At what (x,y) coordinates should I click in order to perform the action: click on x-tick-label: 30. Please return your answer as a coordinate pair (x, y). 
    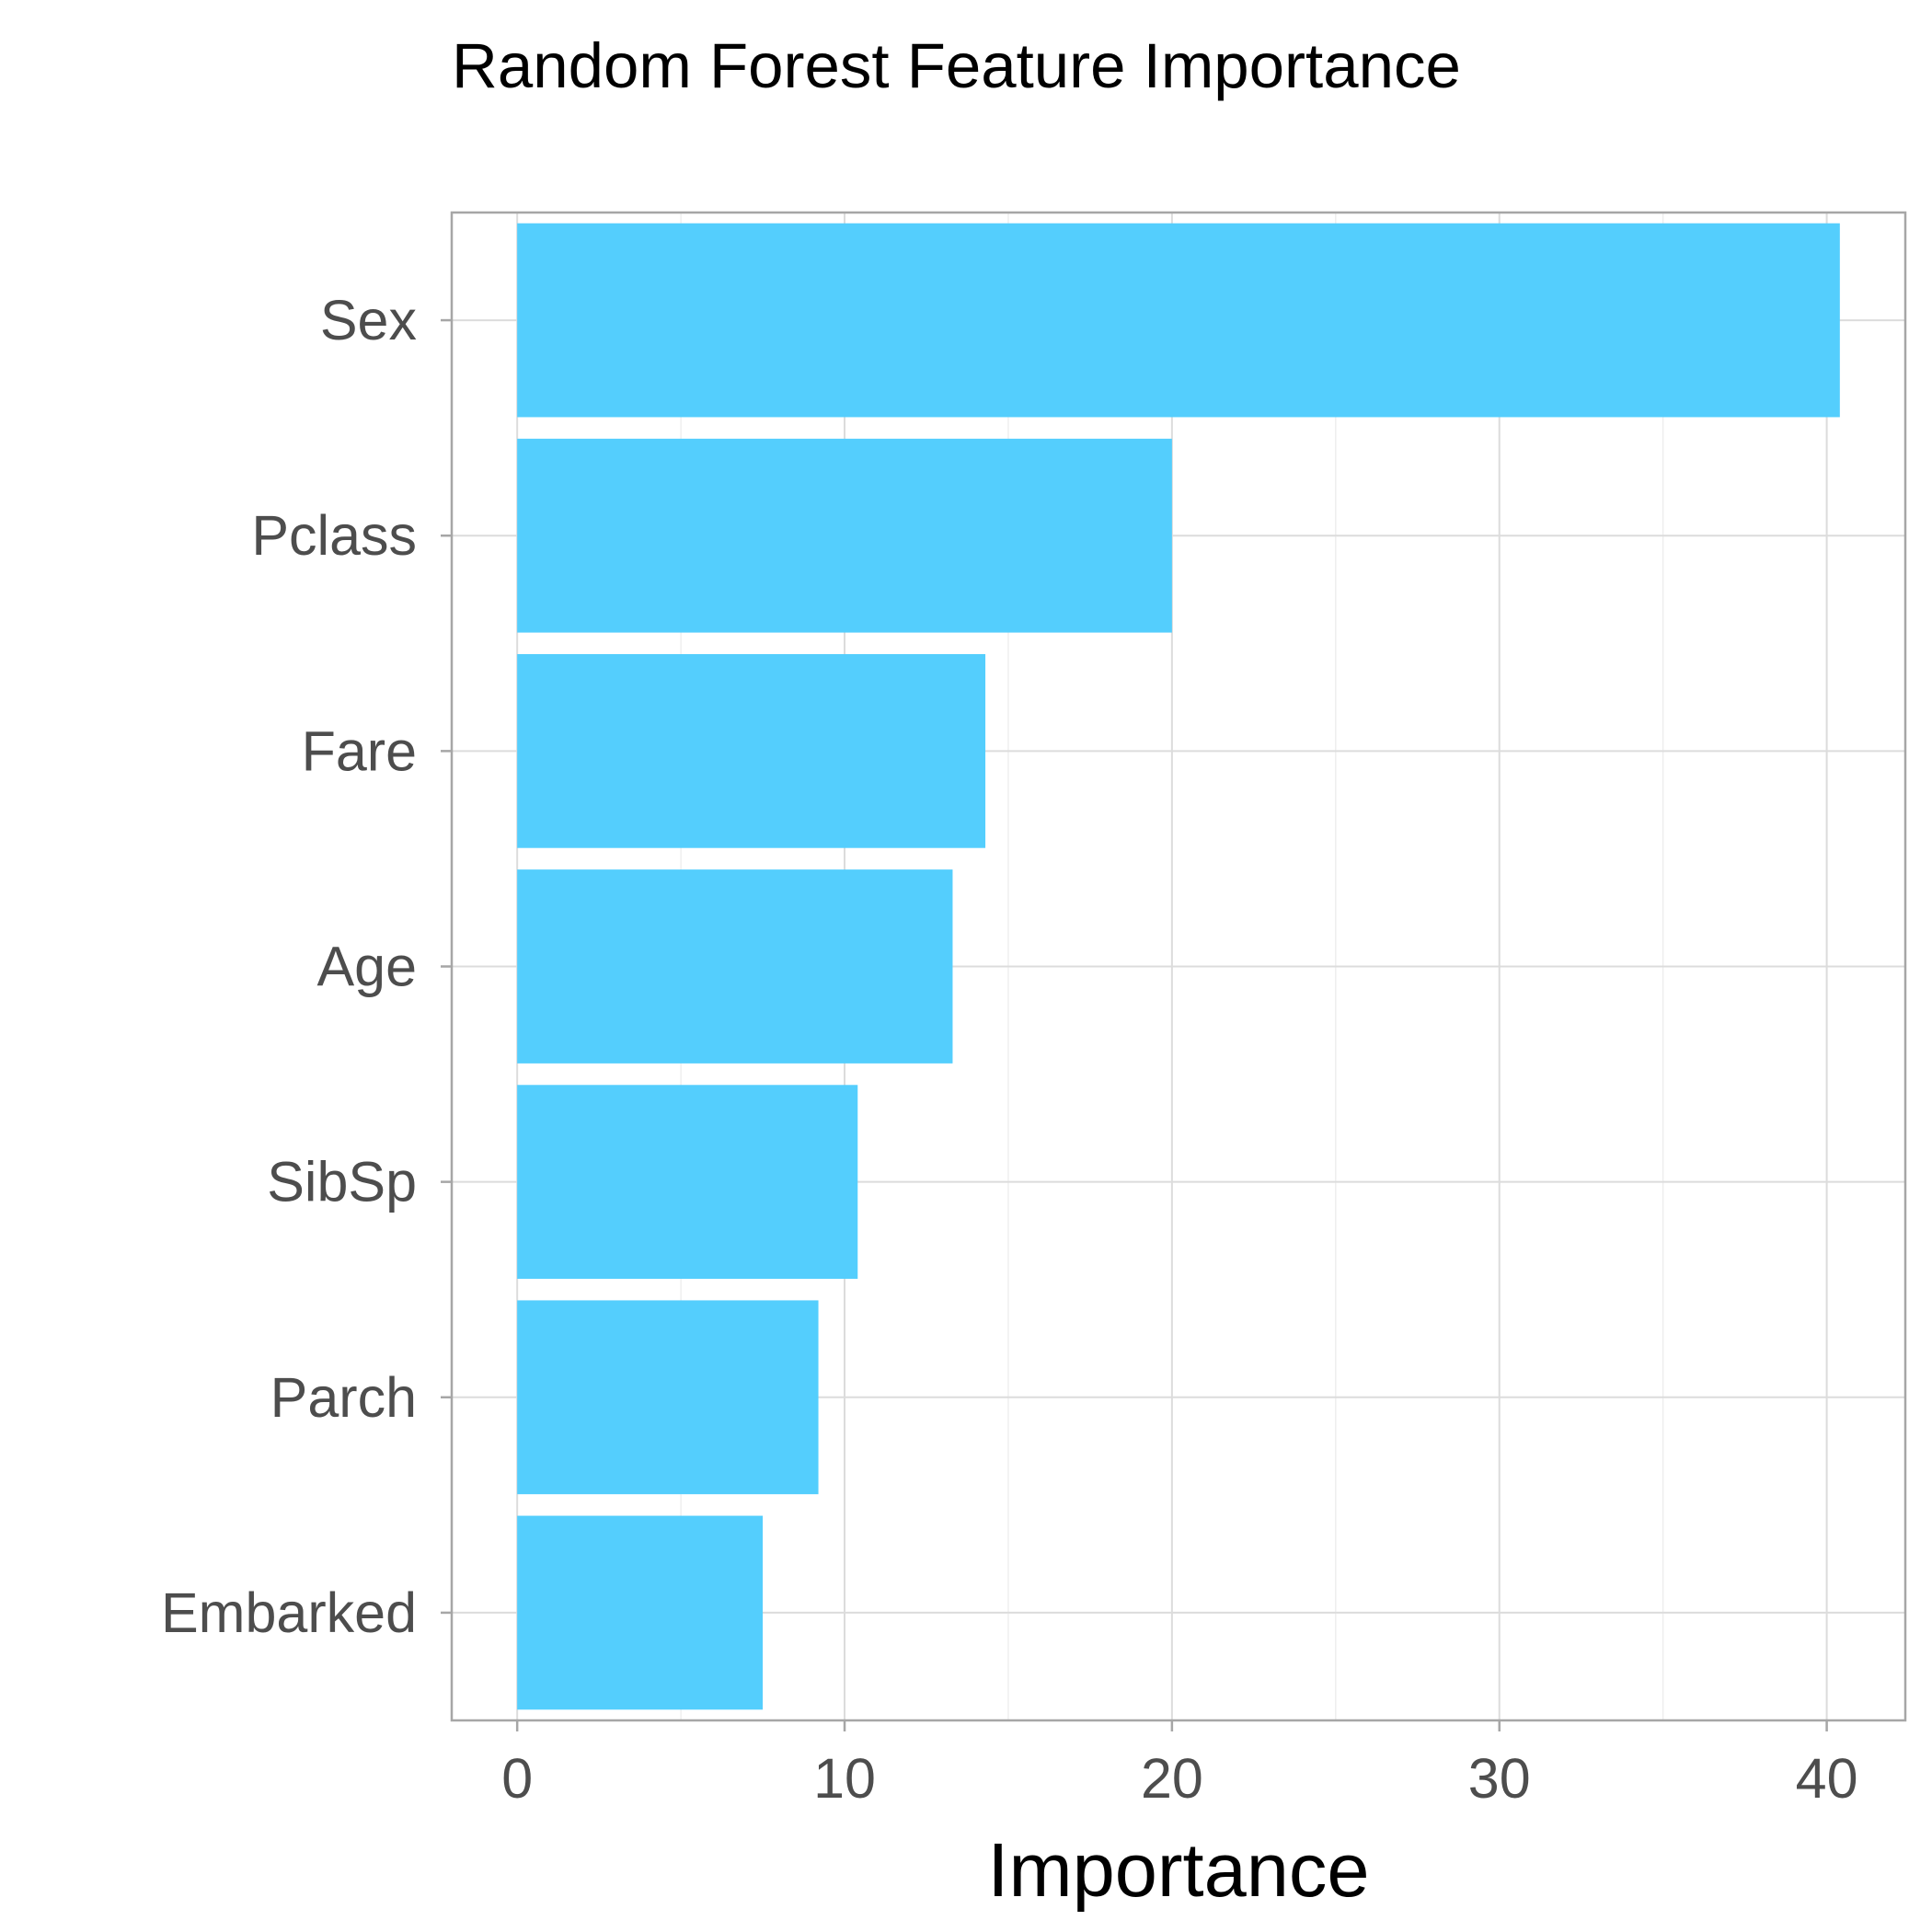
    Looking at the image, I should click on (1499, 1778).